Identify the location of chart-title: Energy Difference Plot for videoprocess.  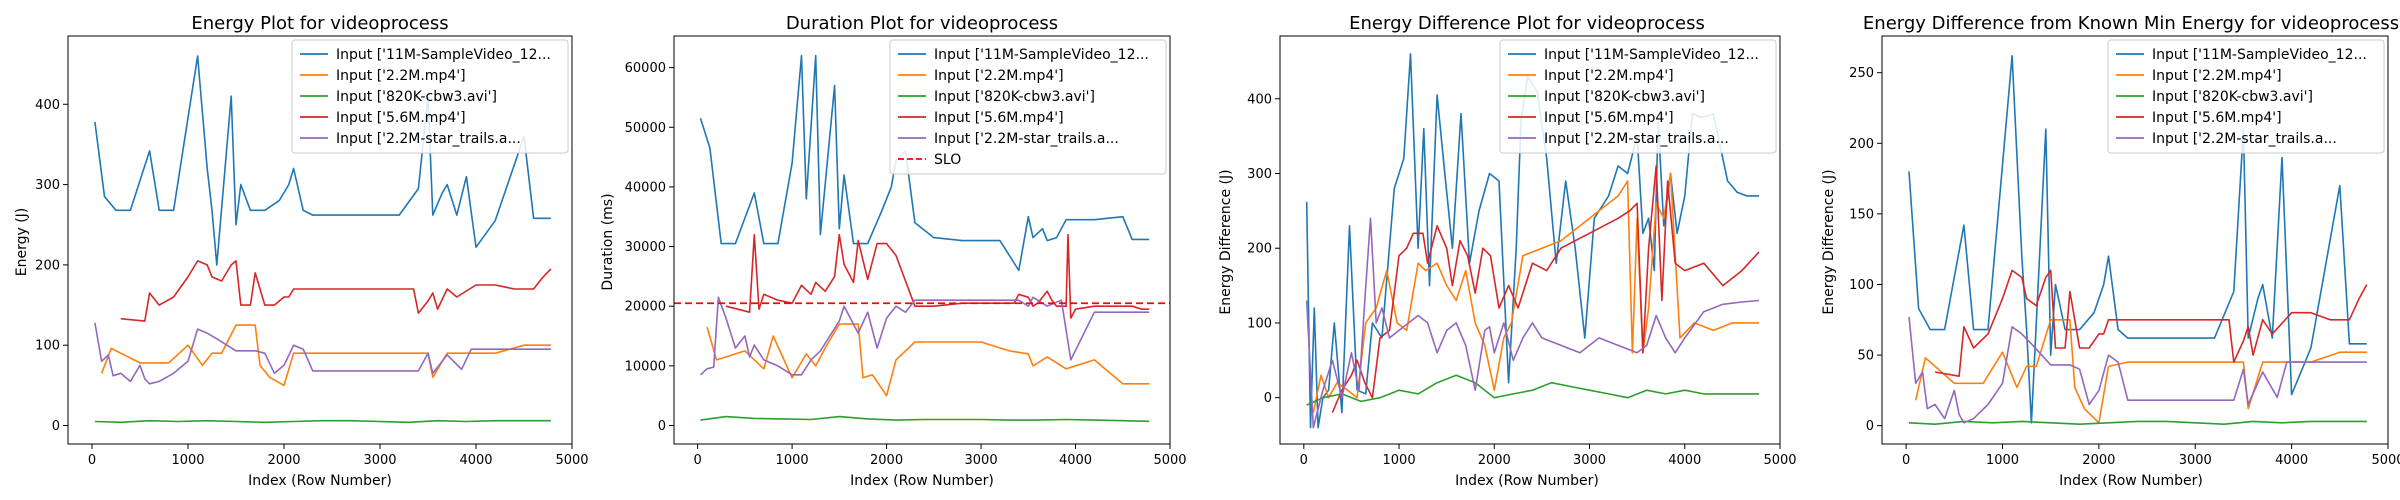
(1527, 23).